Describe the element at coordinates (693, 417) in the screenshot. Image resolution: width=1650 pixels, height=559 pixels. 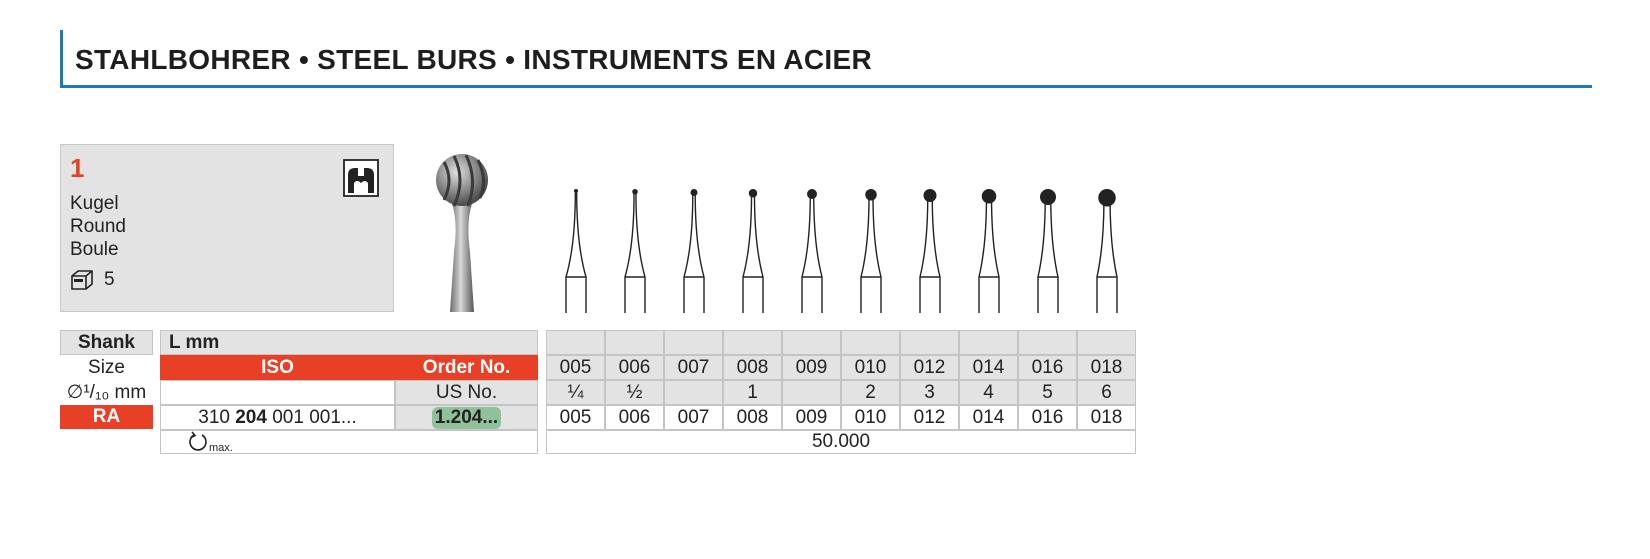
I see `diameter-cell: 007` at that location.